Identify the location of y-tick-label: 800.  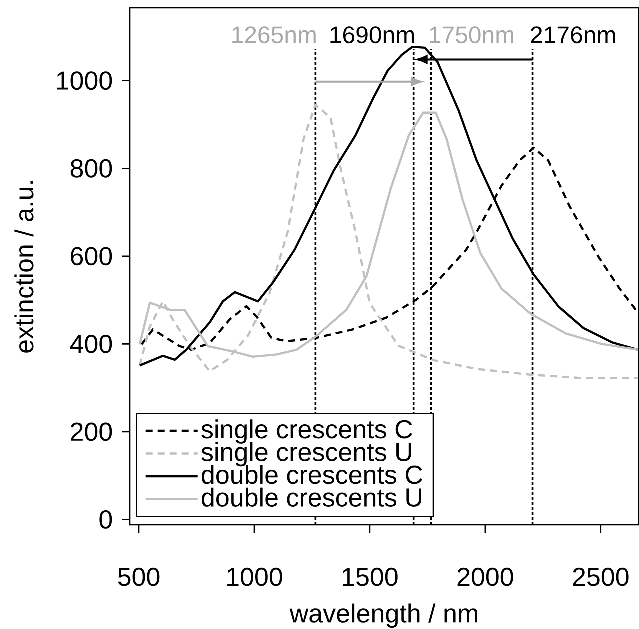
(91, 168).